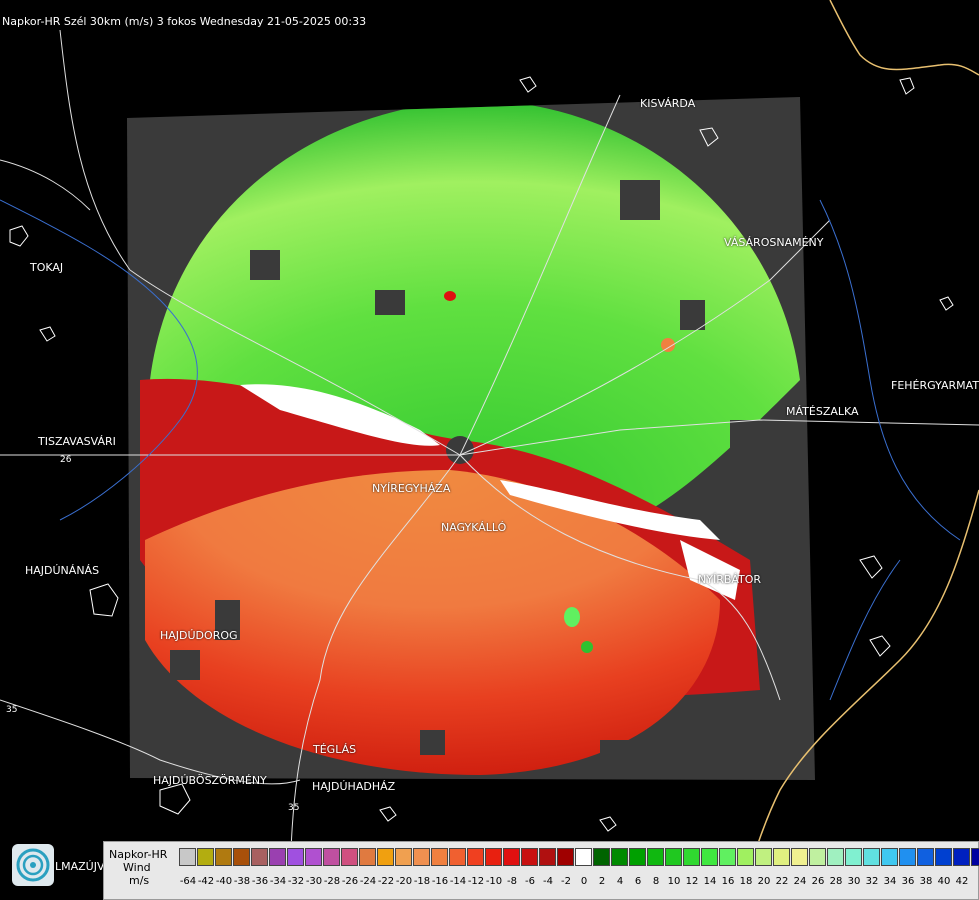  What do you see at coordinates (746, 881) in the screenshot?
I see `legend-tick-label: 18` at bounding box center [746, 881].